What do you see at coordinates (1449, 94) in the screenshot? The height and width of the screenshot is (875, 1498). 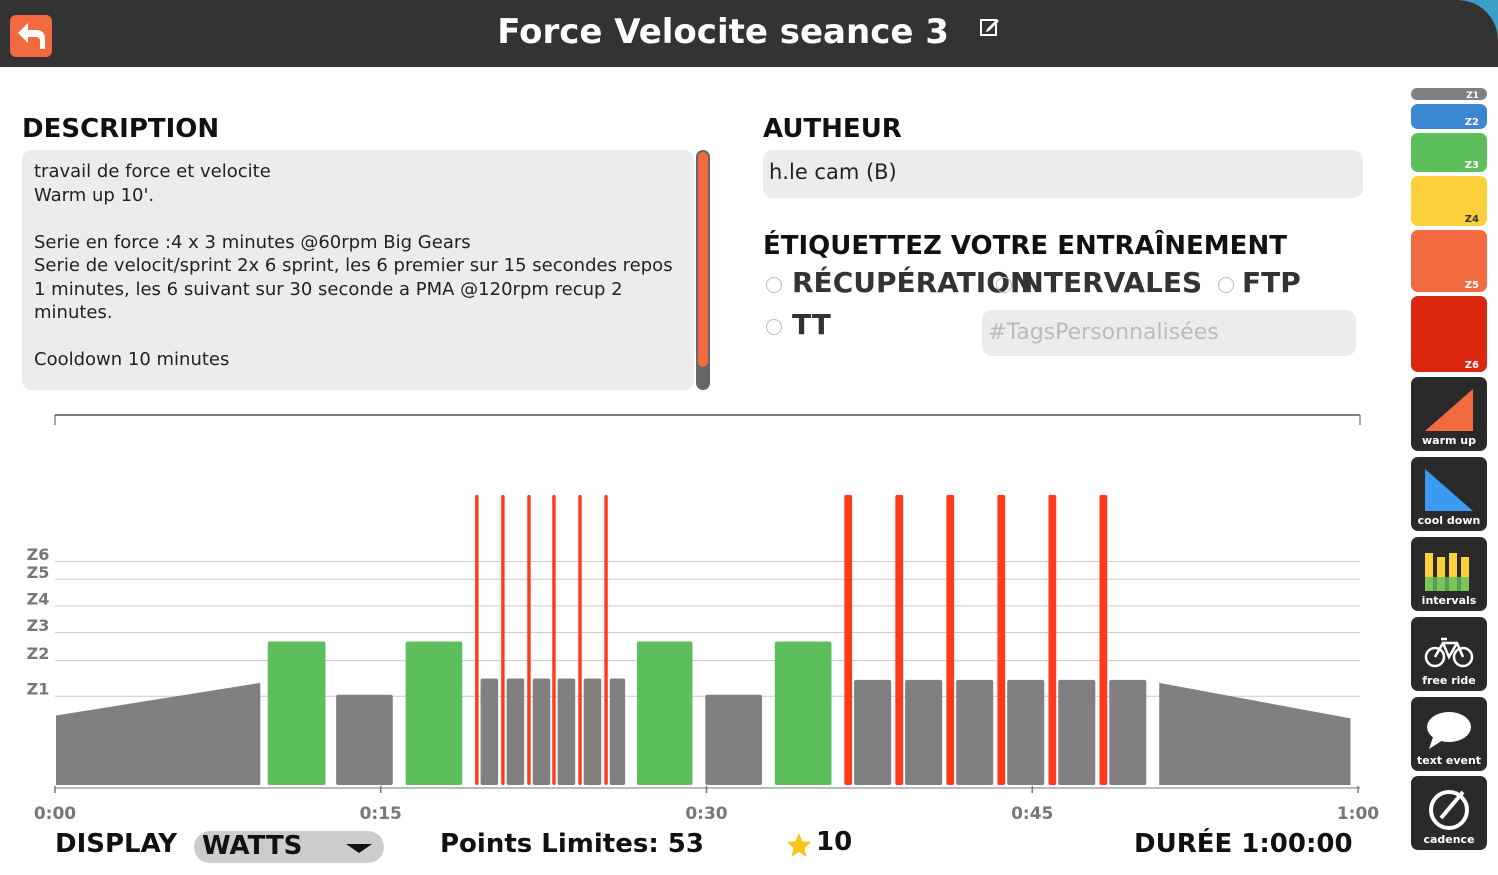 I see `zone-button: Z1` at bounding box center [1449, 94].